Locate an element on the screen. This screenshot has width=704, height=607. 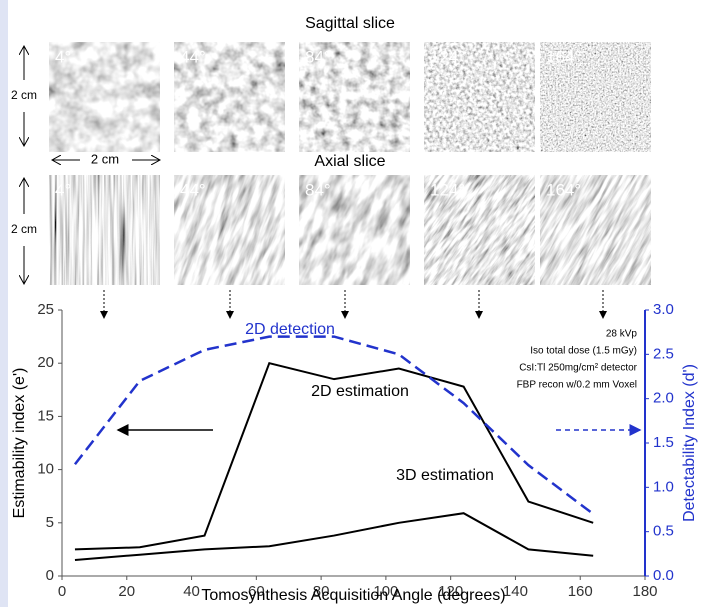
series-label: 3D estimation is located at coordinates (445, 475).